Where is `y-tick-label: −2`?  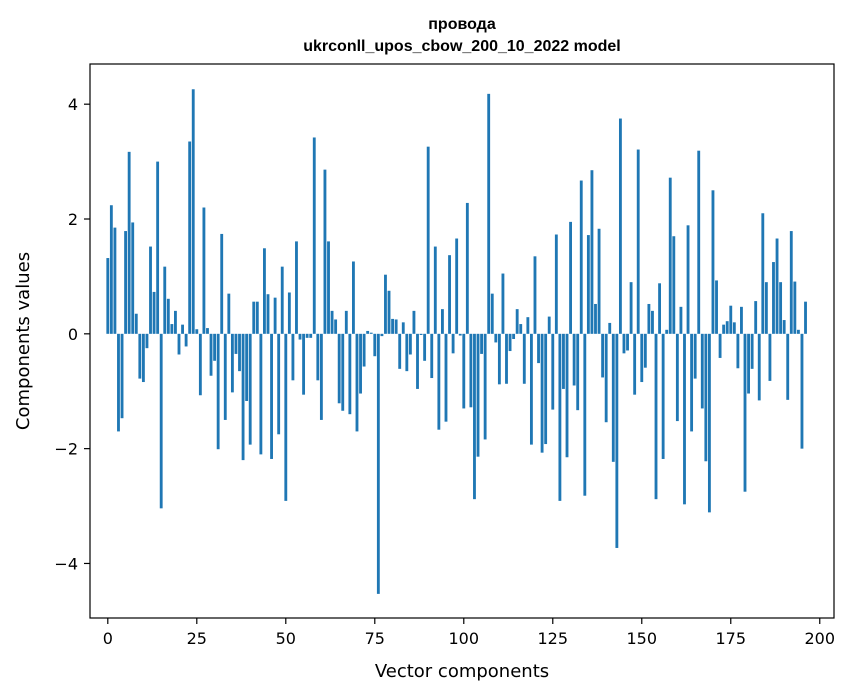 y-tick-label: −2 is located at coordinates (66, 449).